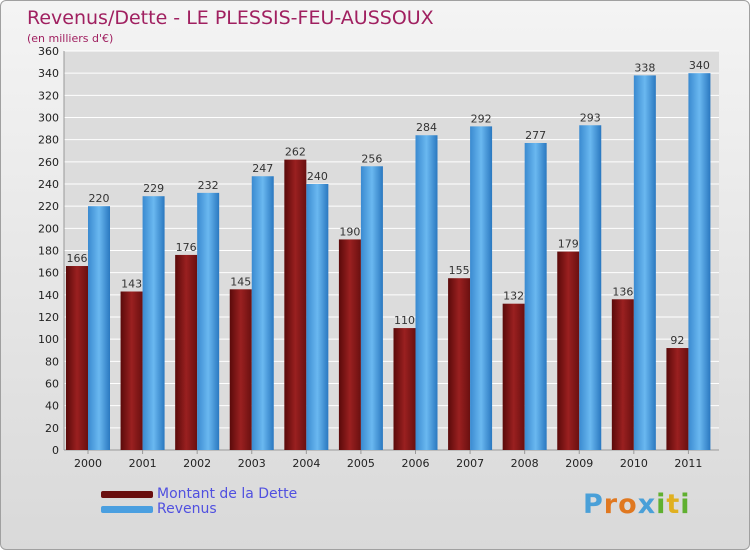  What do you see at coordinates (699, 65) in the screenshot?
I see `value-label-revenue: 340` at bounding box center [699, 65].